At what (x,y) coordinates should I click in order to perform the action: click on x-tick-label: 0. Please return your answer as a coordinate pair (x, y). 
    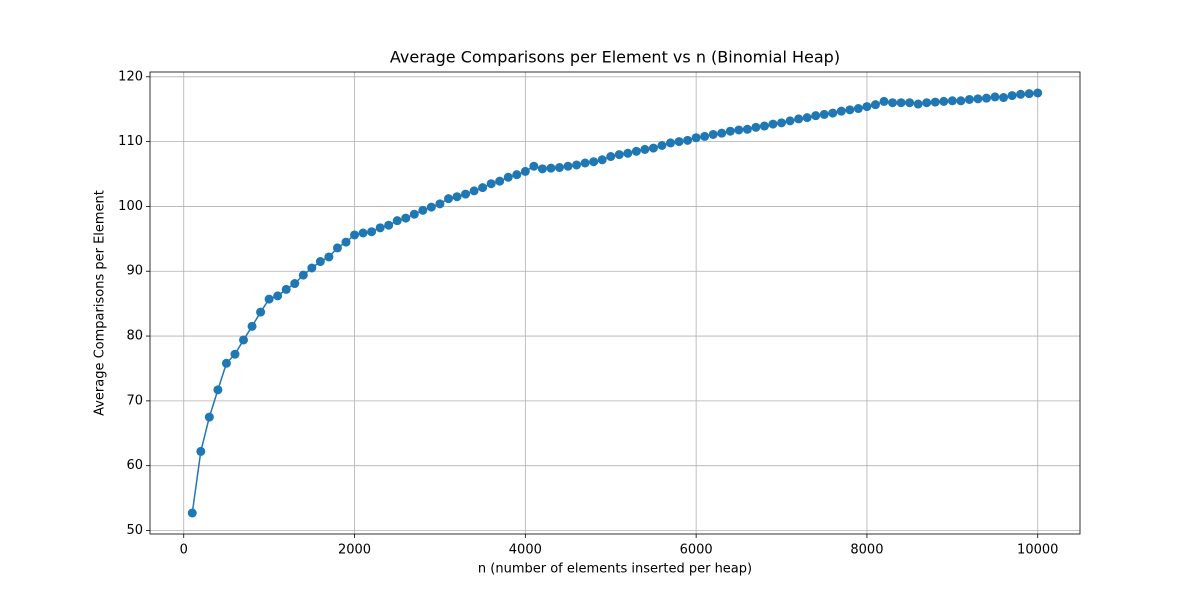
    Looking at the image, I should click on (184, 550).